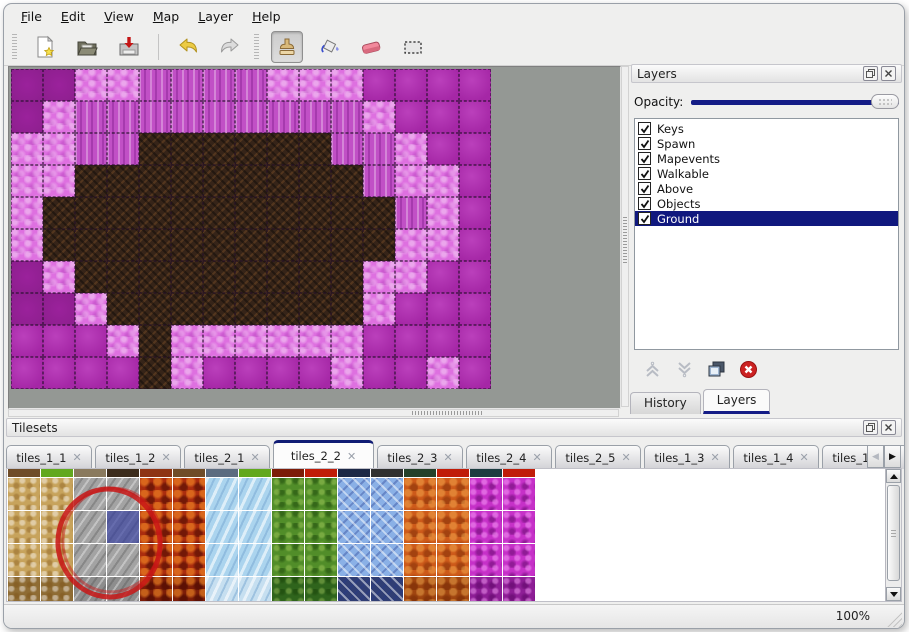 This screenshot has height=632, width=909. Describe the element at coordinates (684, 369) in the screenshot. I see `lower-layer-button` at that location.